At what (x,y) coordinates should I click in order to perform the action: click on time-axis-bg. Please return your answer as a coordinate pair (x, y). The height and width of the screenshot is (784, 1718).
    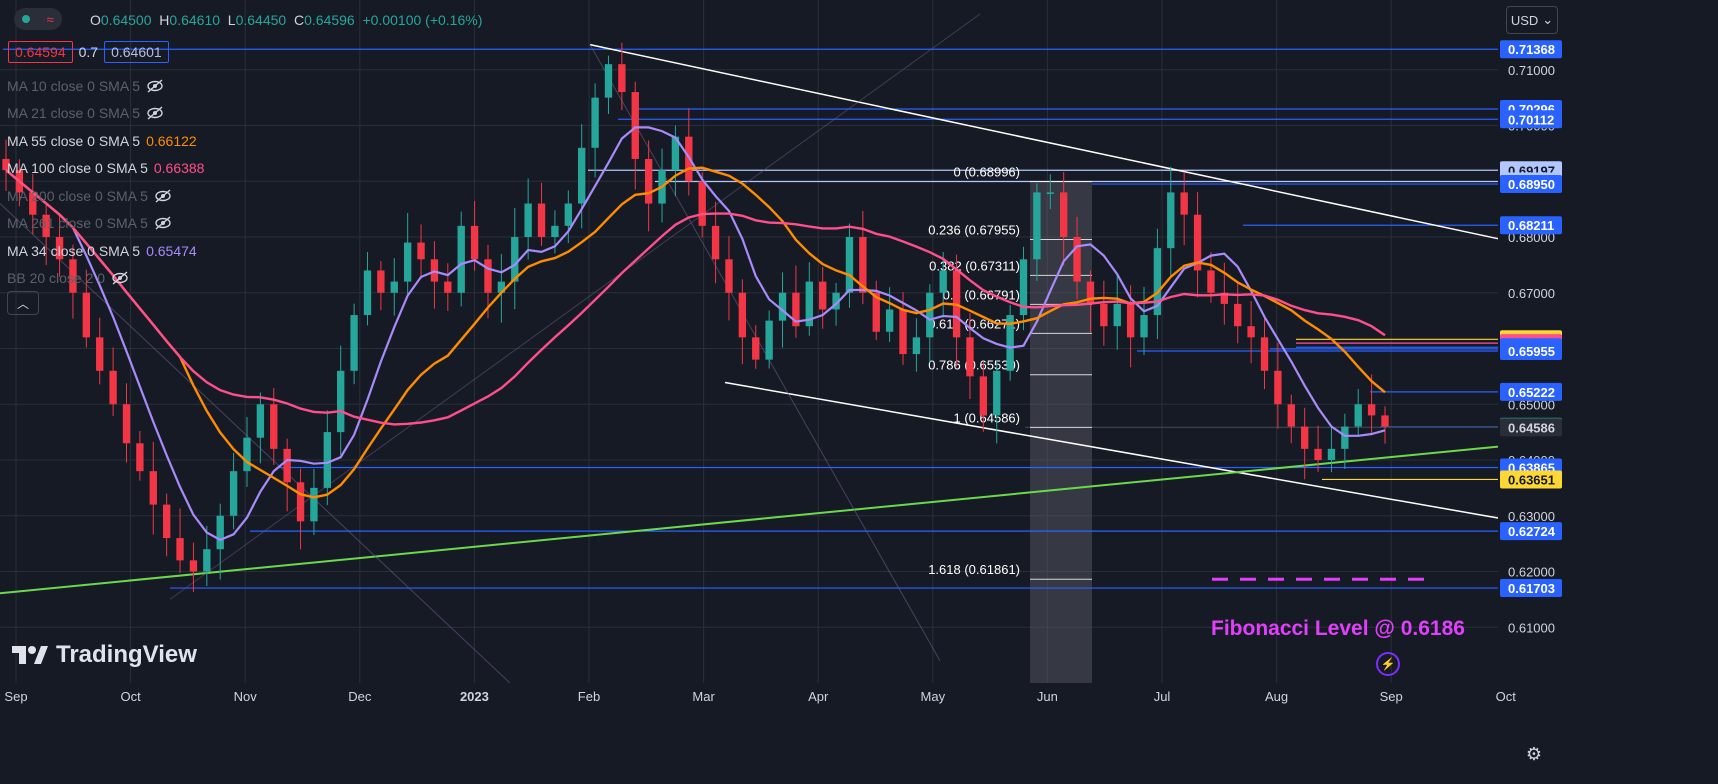
    Looking at the image, I should click on (859, 733).